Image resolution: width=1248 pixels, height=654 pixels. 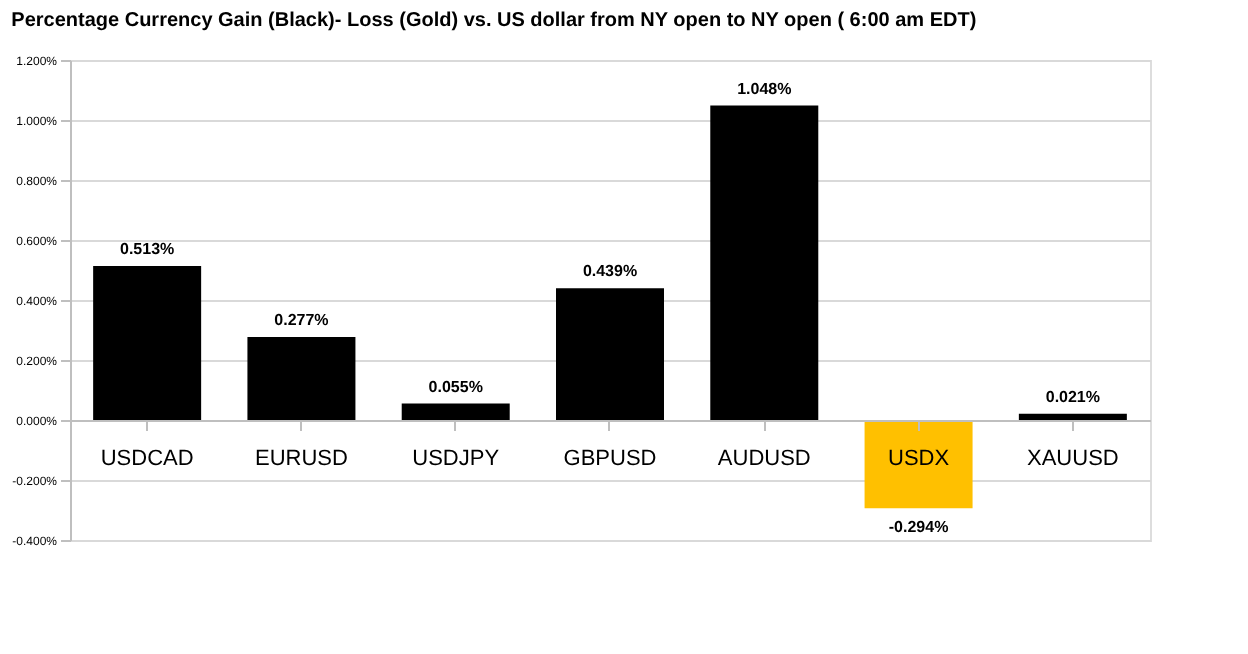 I want to click on x-tick-label: USDX, so click(x=919, y=459).